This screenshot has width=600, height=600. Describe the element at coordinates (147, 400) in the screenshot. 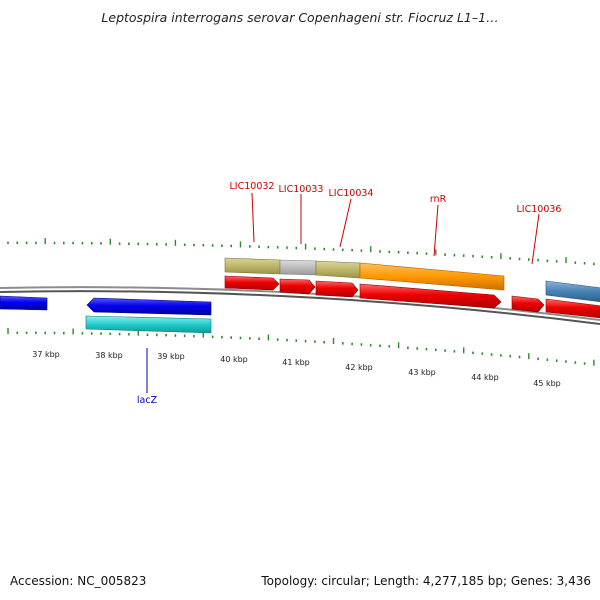

I see `gene-label-lacz: lacZ` at that location.